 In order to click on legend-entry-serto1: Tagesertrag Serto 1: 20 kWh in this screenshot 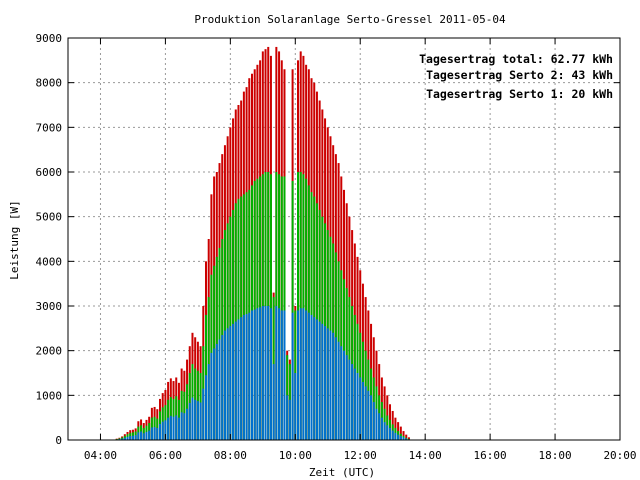, I will do `click(519, 94)`.